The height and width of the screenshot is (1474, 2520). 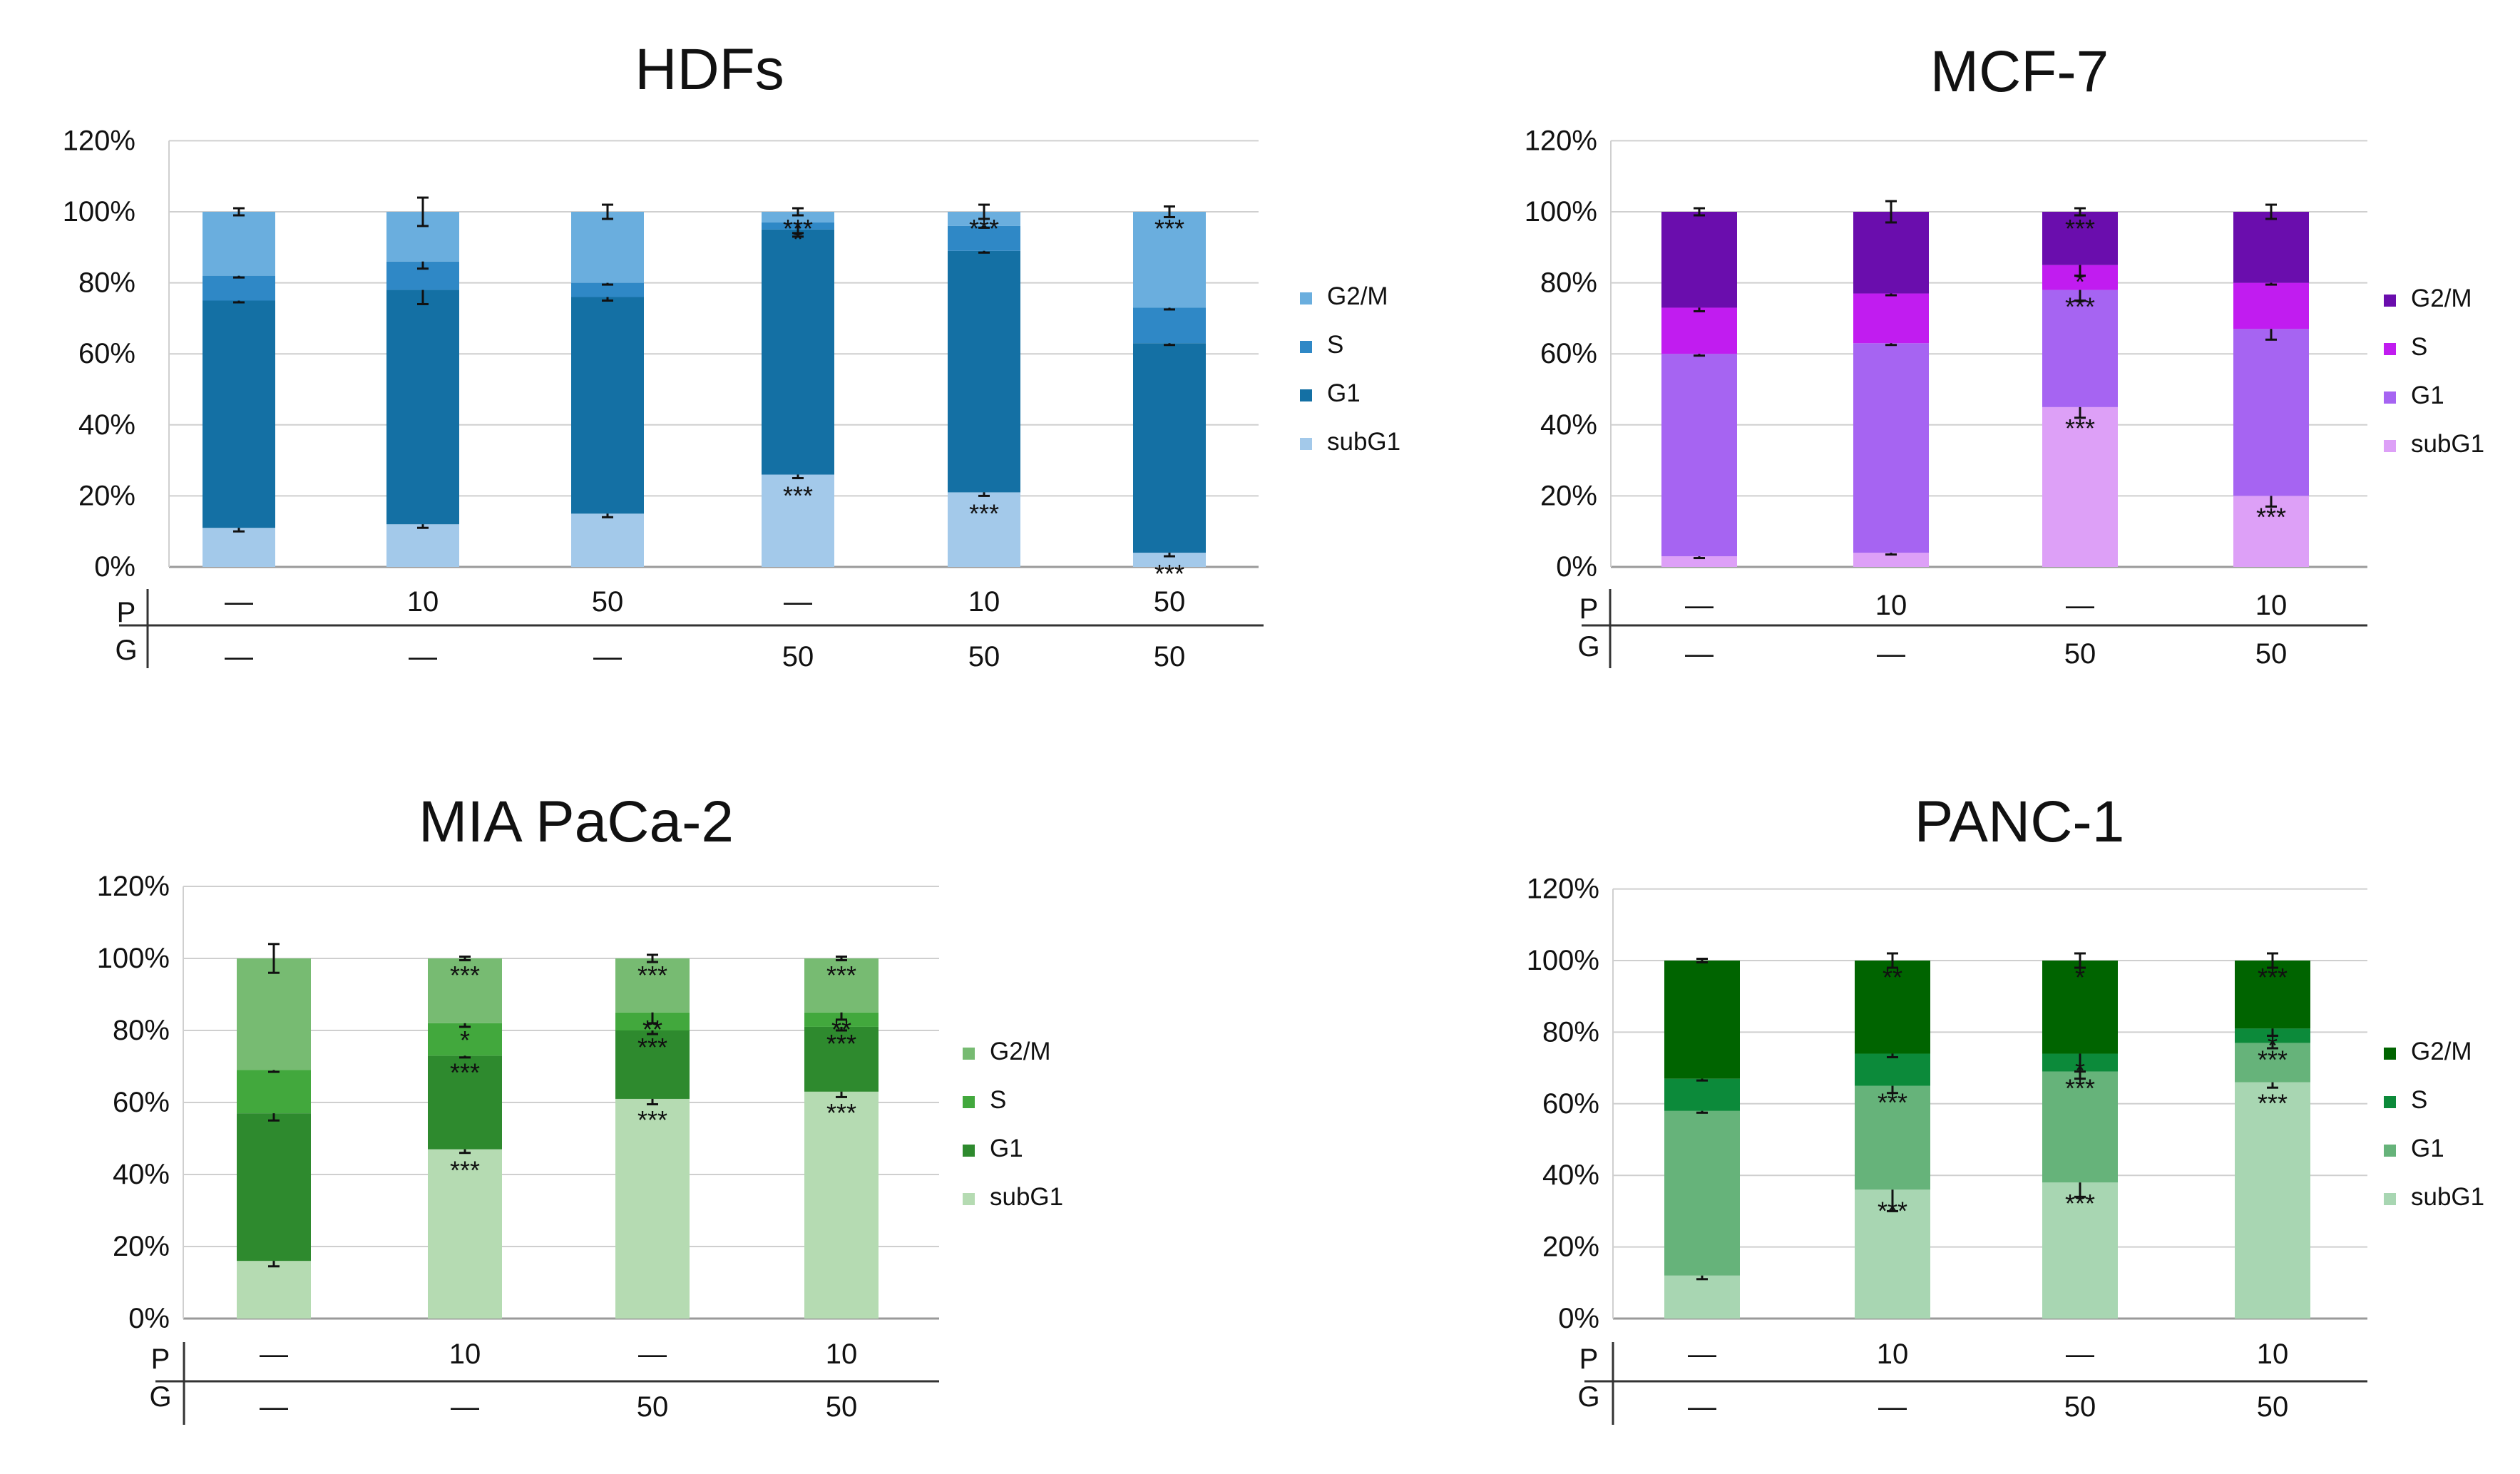 What do you see at coordinates (652, 1354) in the screenshot?
I see `p-dose-label: —` at bounding box center [652, 1354].